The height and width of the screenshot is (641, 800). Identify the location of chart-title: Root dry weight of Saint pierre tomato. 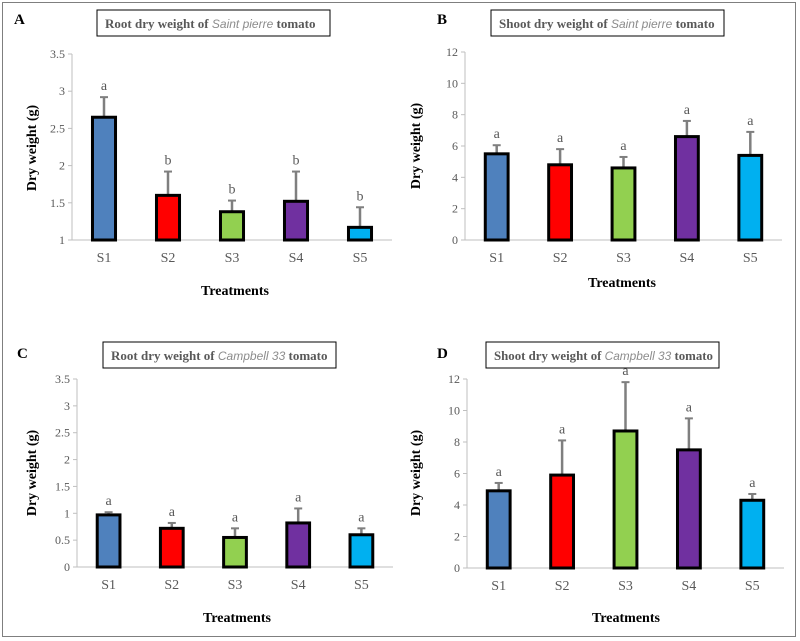
(210, 23).